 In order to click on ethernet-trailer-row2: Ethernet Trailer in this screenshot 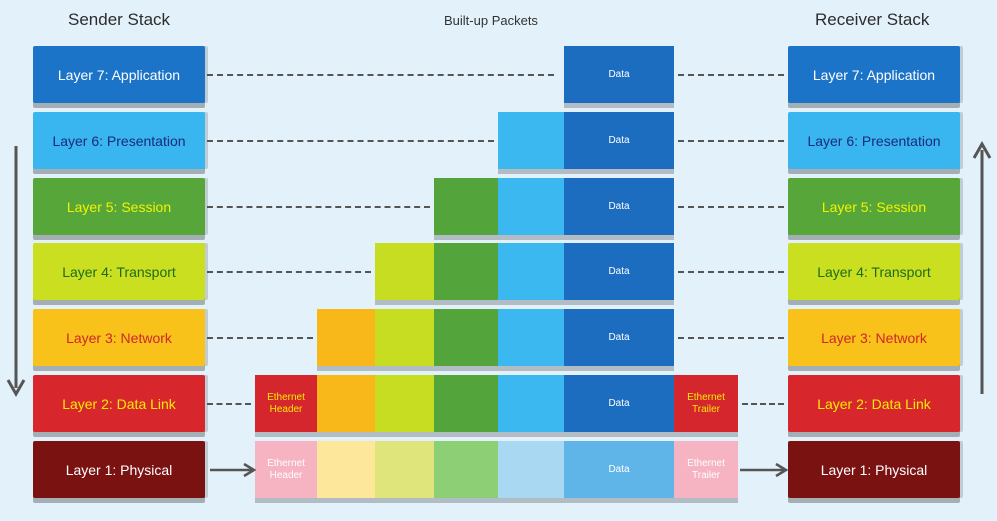, I will do `click(706, 403)`.